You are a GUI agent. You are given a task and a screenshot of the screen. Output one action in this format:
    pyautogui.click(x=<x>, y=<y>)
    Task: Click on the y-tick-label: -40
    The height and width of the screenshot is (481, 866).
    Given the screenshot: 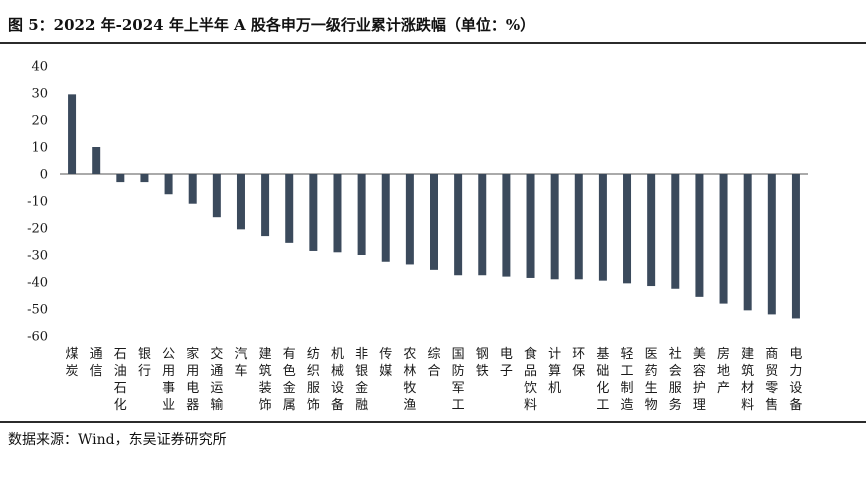 What is the action you would take?
    pyautogui.click(x=37, y=283)
    